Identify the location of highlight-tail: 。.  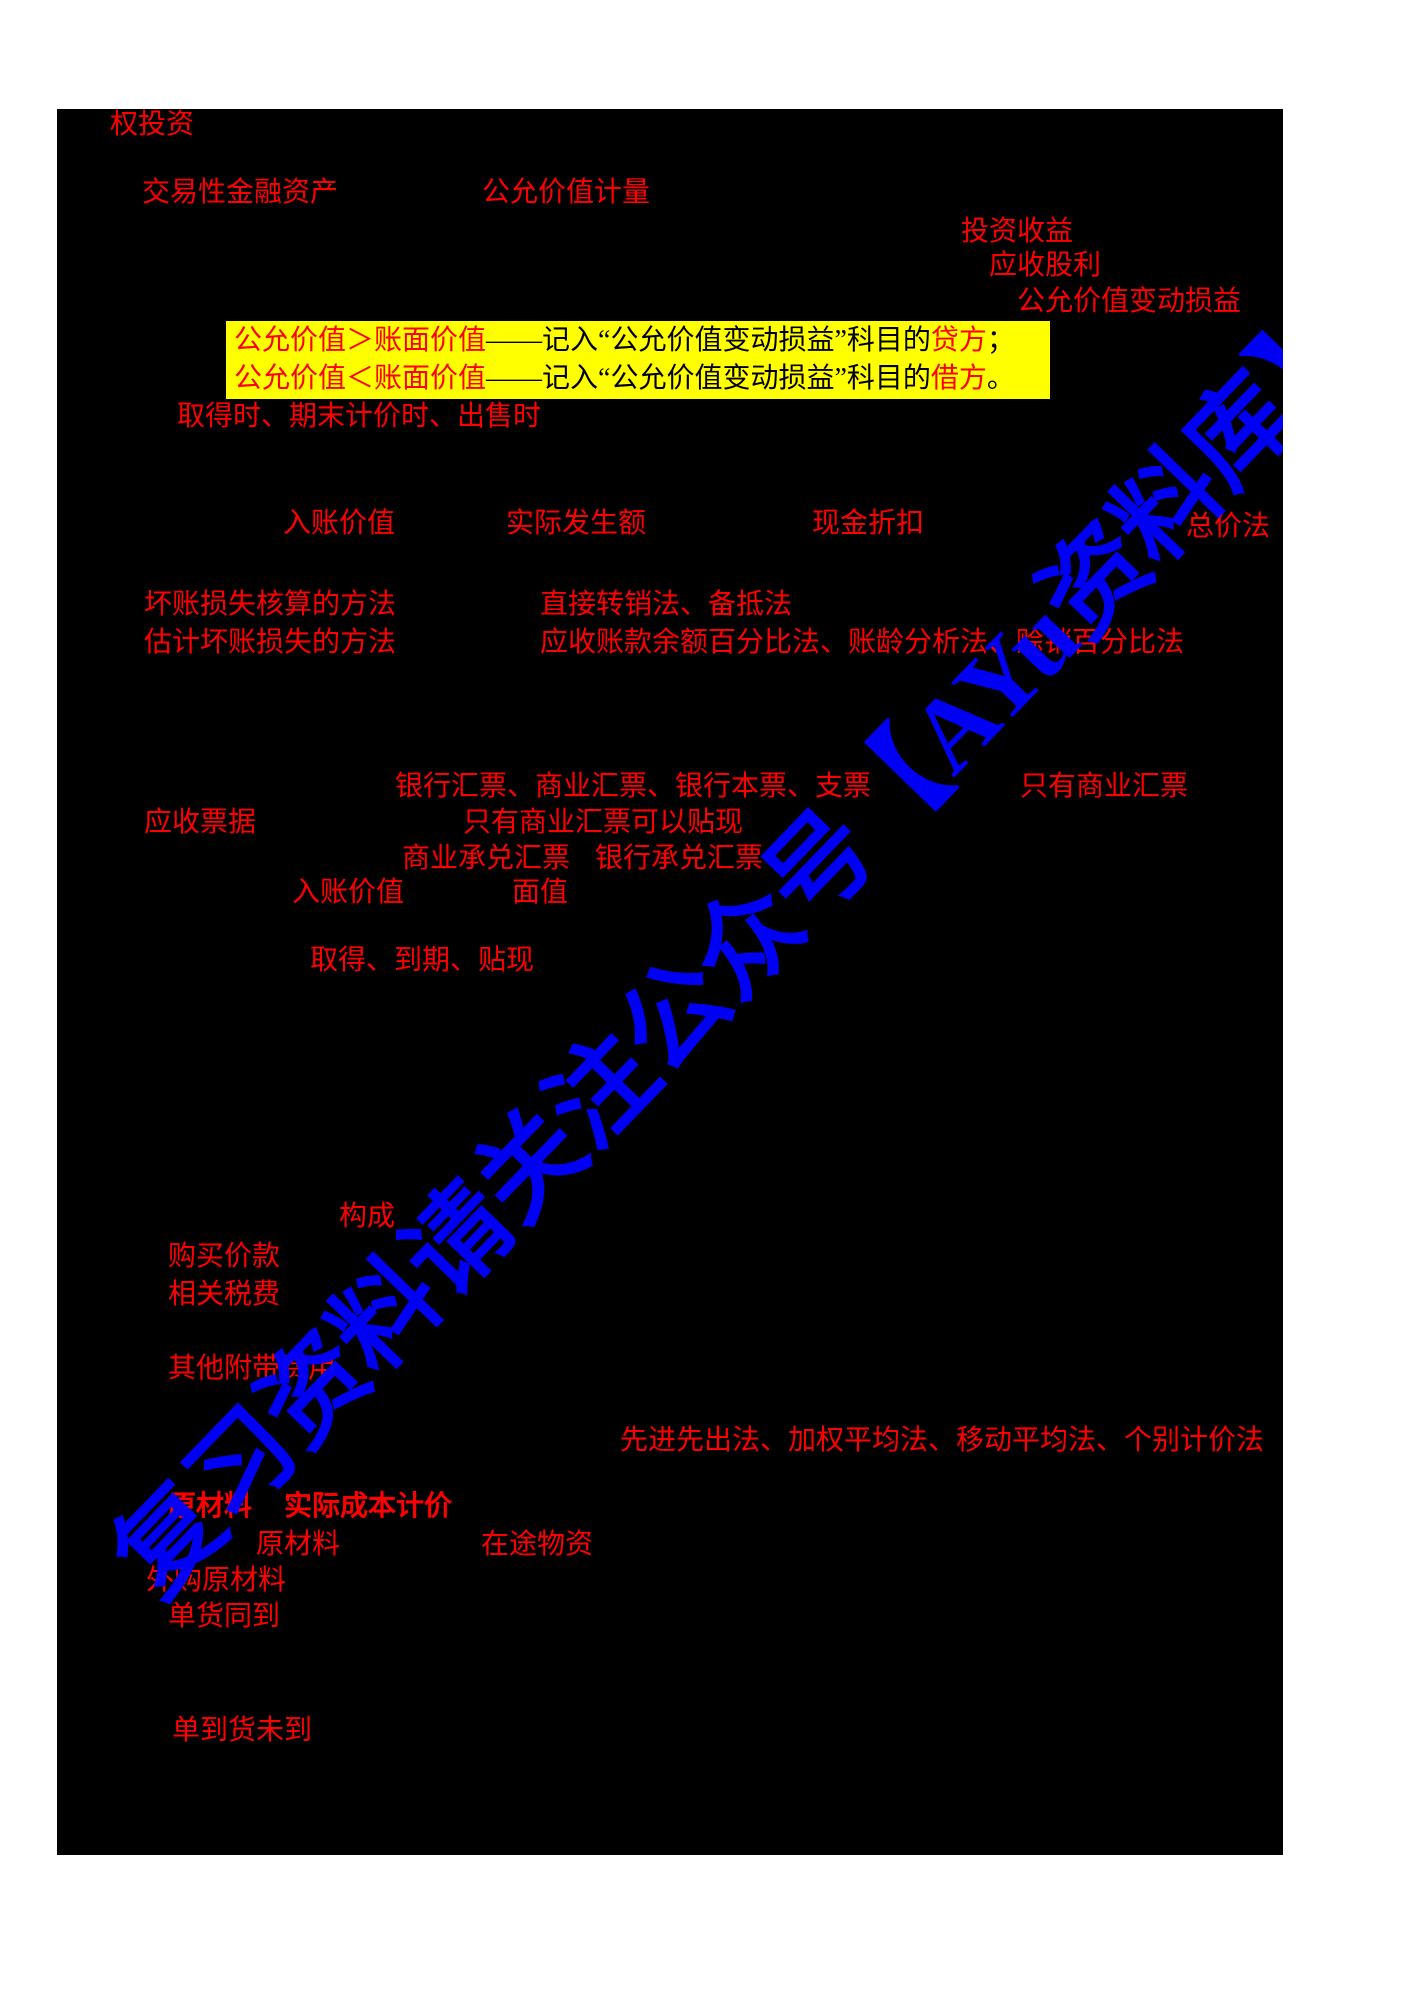
(1000, 378).